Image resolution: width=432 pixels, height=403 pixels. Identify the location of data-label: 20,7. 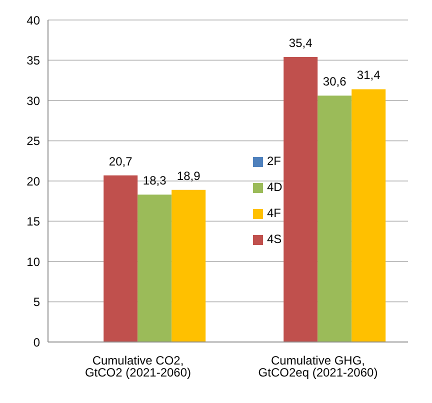
(120, 161).